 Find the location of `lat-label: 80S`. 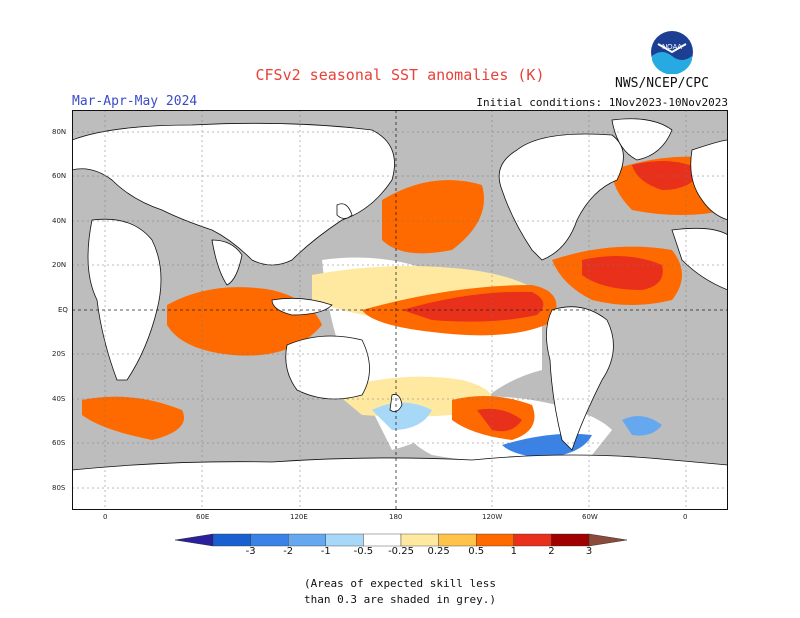

lat-label: 80S is located at coordinates (59, 488).